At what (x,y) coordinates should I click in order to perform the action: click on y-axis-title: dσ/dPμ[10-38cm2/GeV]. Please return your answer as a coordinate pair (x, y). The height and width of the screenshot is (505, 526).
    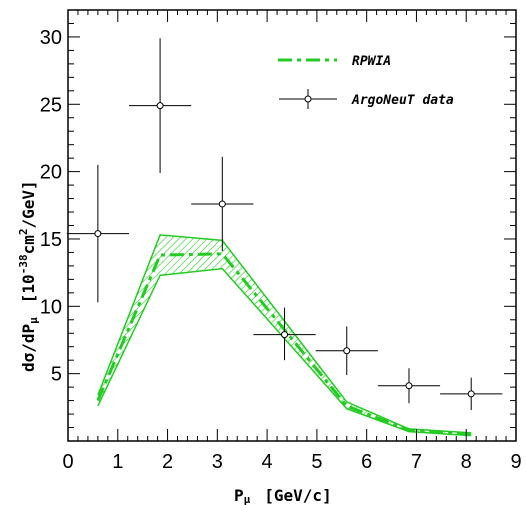
    Looking at the image, I should click on (28, 276).